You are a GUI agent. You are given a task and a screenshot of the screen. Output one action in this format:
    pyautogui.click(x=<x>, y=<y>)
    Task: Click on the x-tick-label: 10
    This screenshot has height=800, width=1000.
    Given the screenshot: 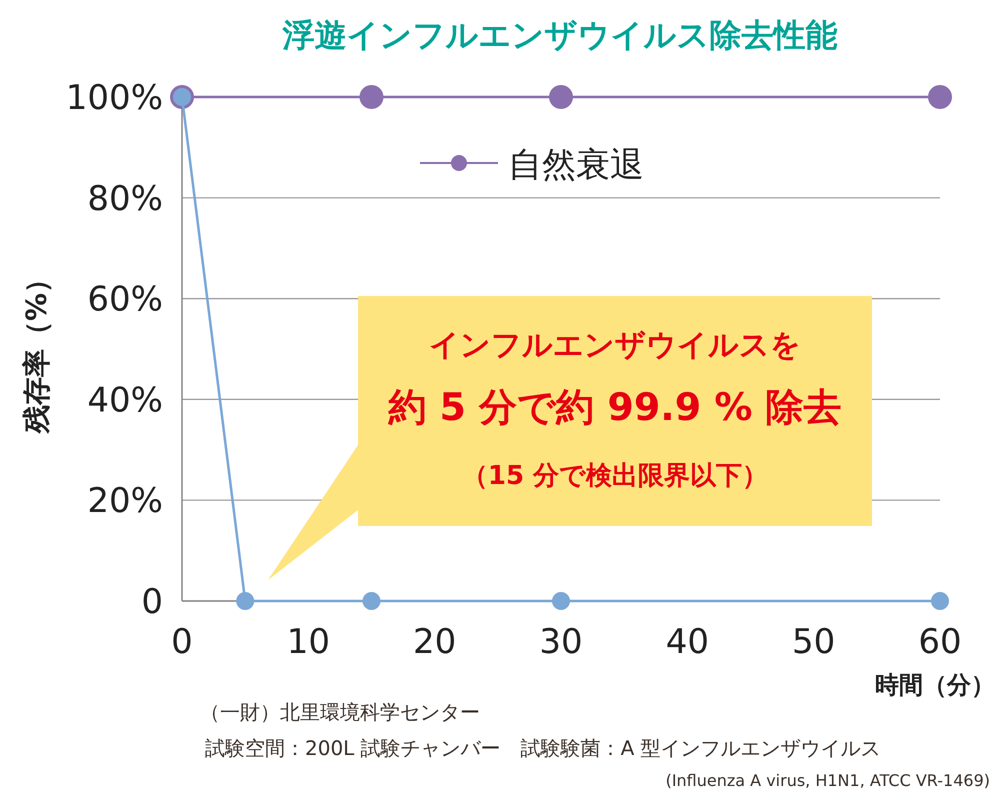 What is the action you would take?
    pyautogui.click(x=308, y=642)
    